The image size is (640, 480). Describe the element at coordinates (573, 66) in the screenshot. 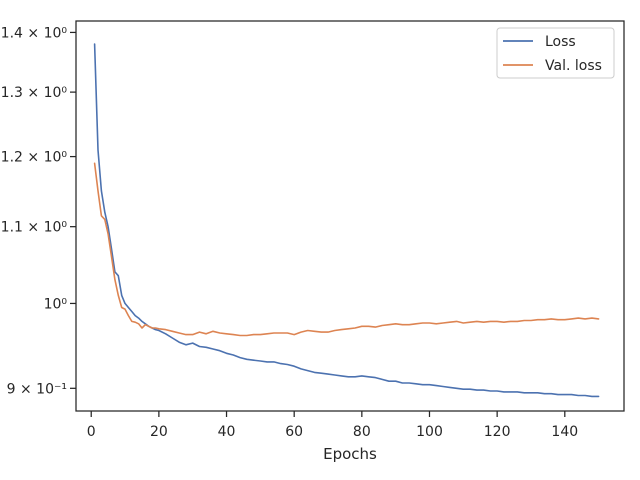

I see `legend-label: Val. loss` at that location.